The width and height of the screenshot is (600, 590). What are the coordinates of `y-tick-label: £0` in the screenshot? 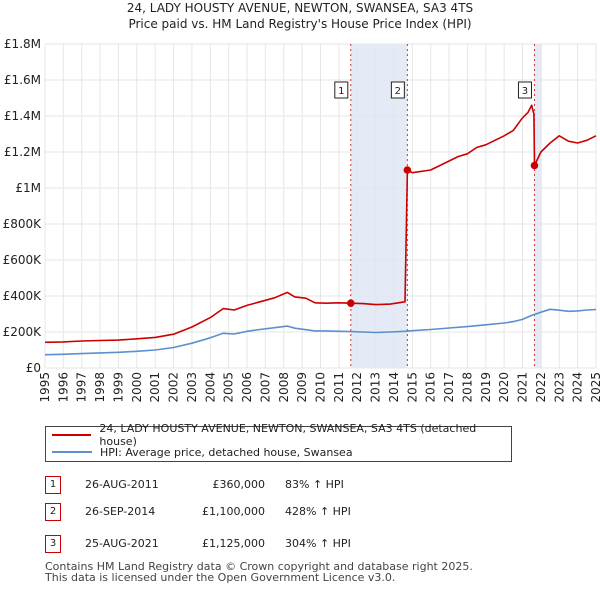 It's located at (33, 368).